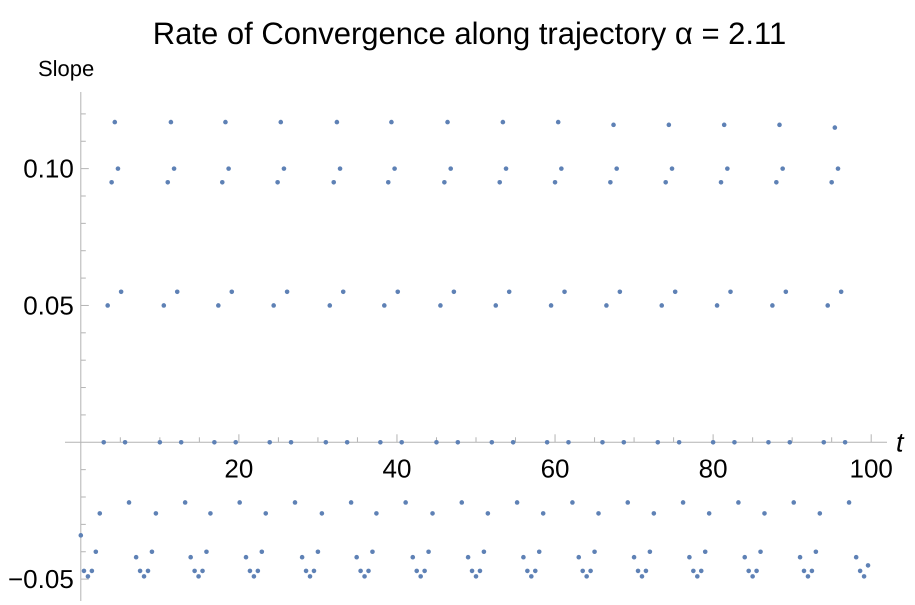 This screenshot has width=915, height=605. I want to click on y-tick-label: −0.05, so click(41, 579).